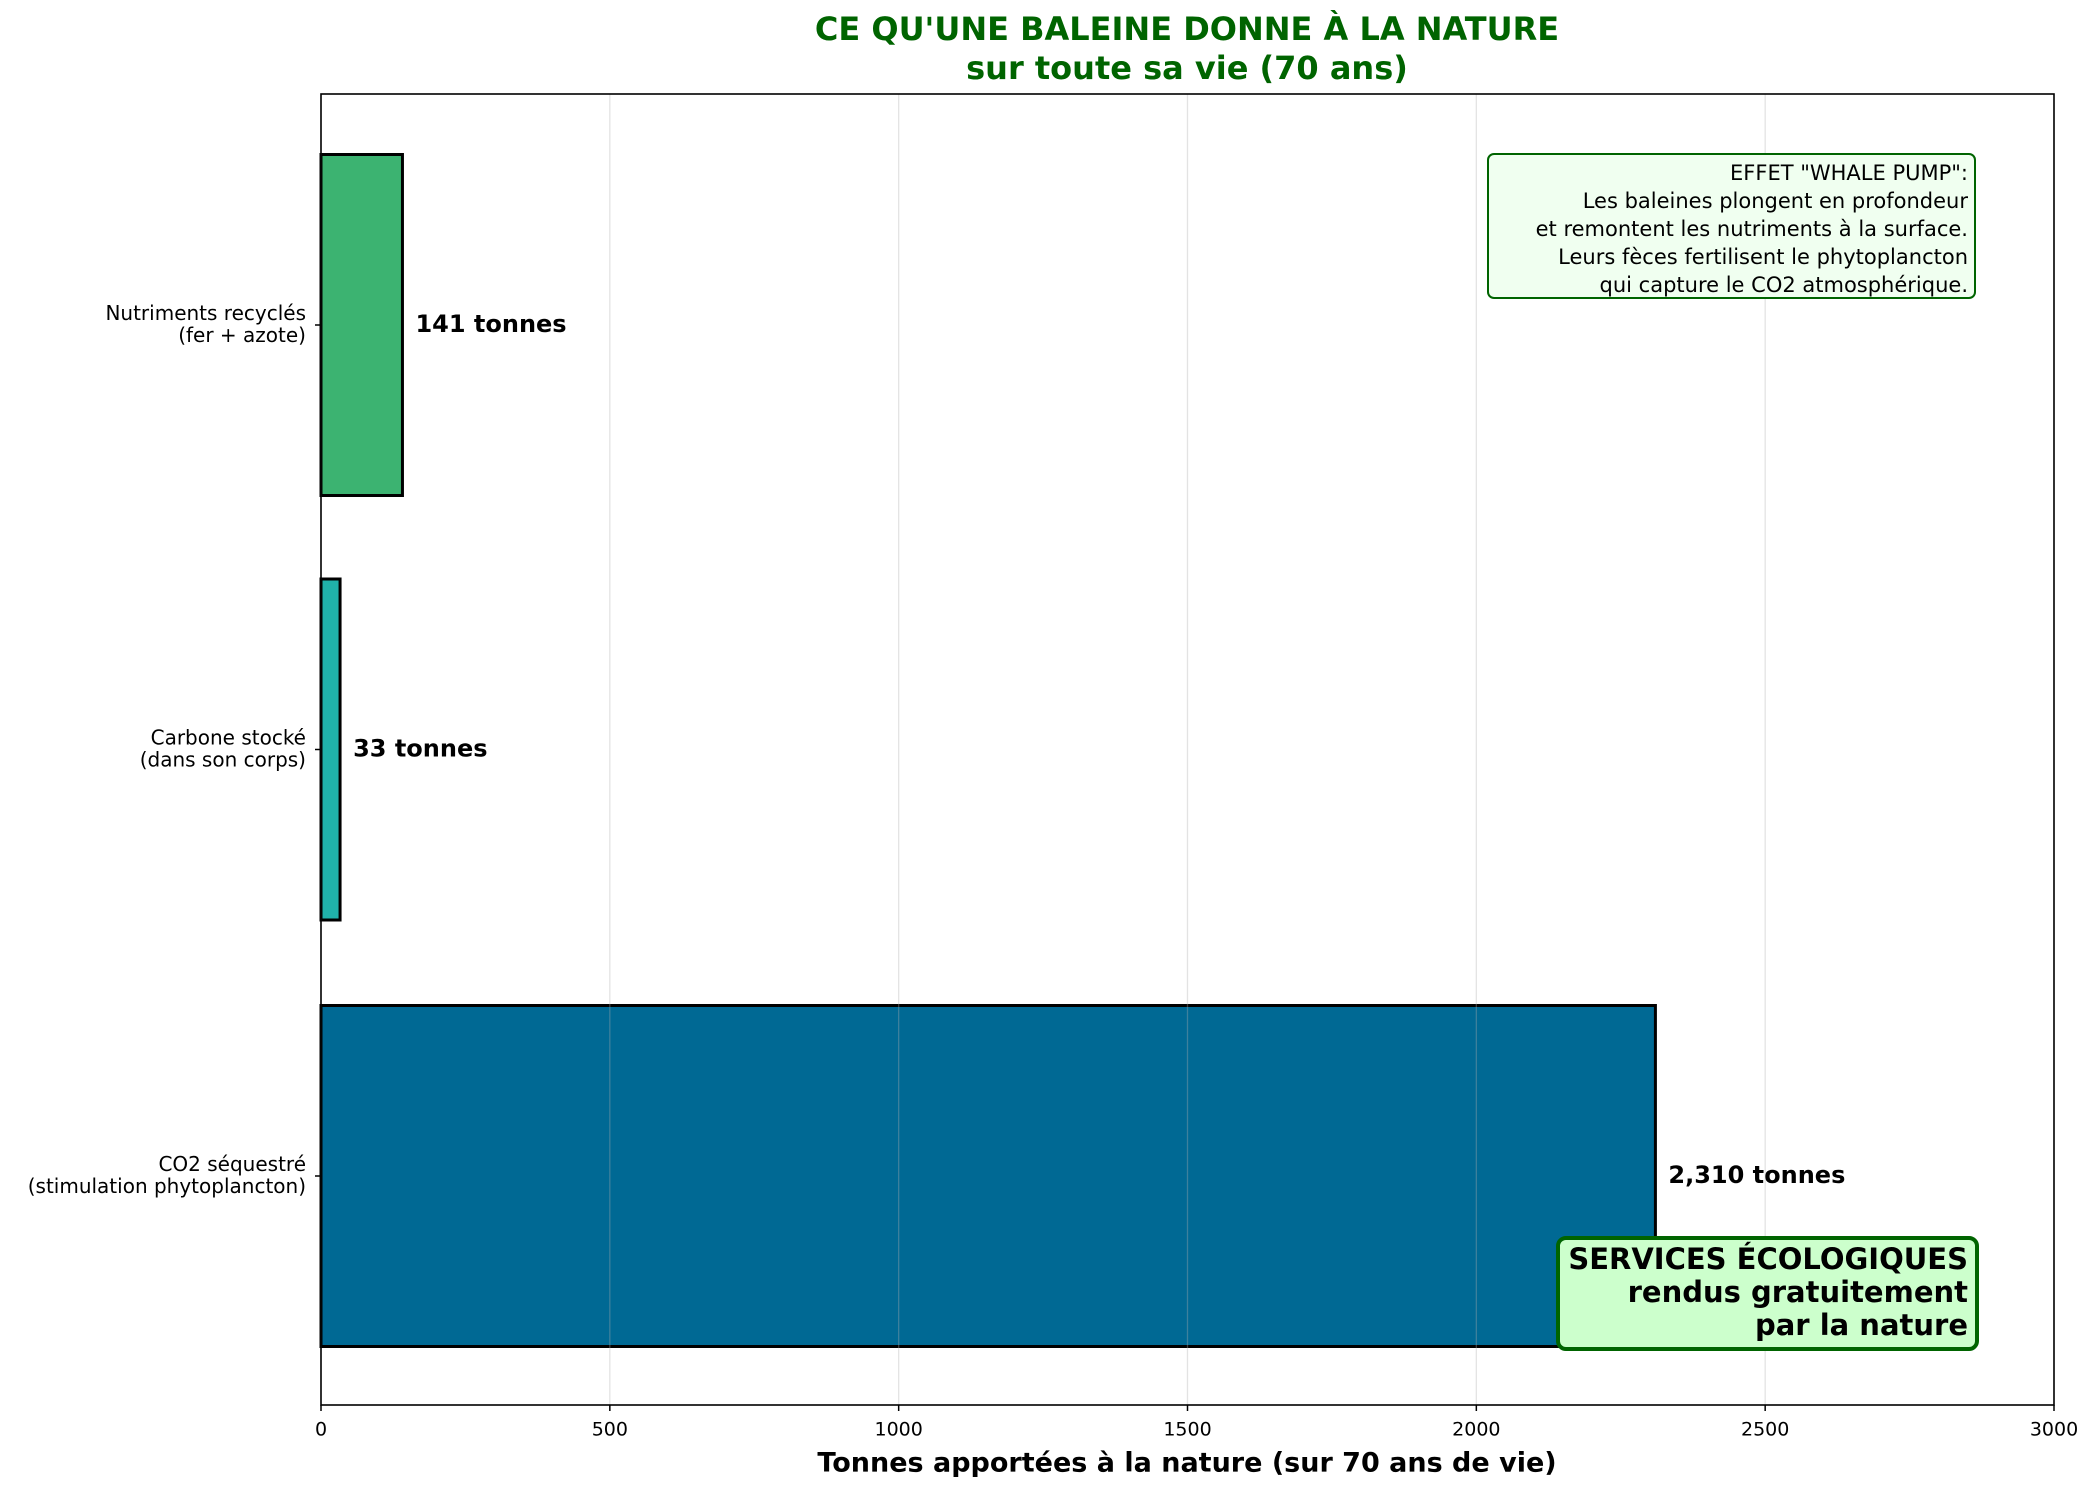 This screenshot has width=2084, height=1487. I want to click on x-tick-label: 0, so click(321, 1430).